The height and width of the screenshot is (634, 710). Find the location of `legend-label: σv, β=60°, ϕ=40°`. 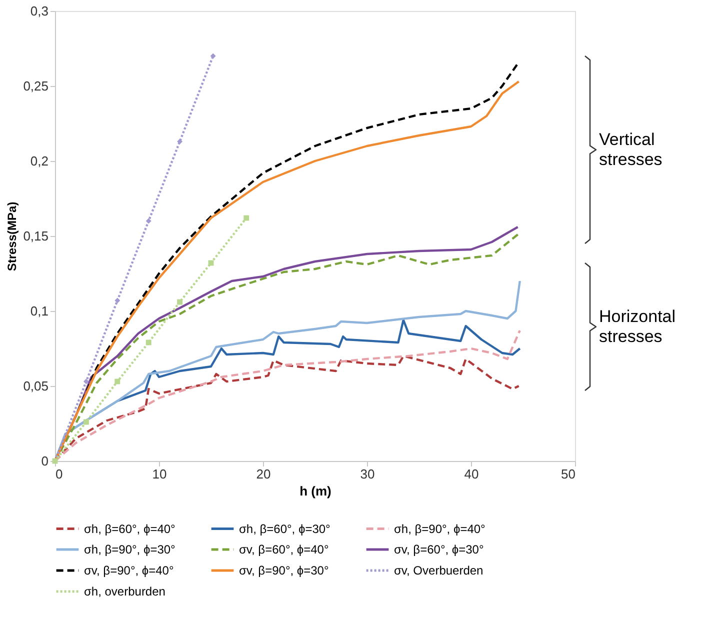

legend-label: σv, β=60°, ϕ=40° is located at coordinates (284, 549).